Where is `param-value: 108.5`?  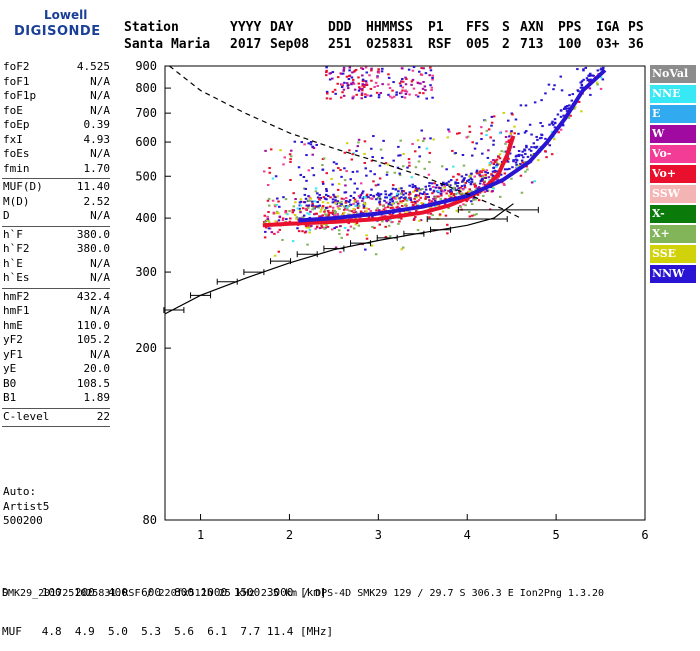
param-value: 108.5 is located at coordinates (93, 383).